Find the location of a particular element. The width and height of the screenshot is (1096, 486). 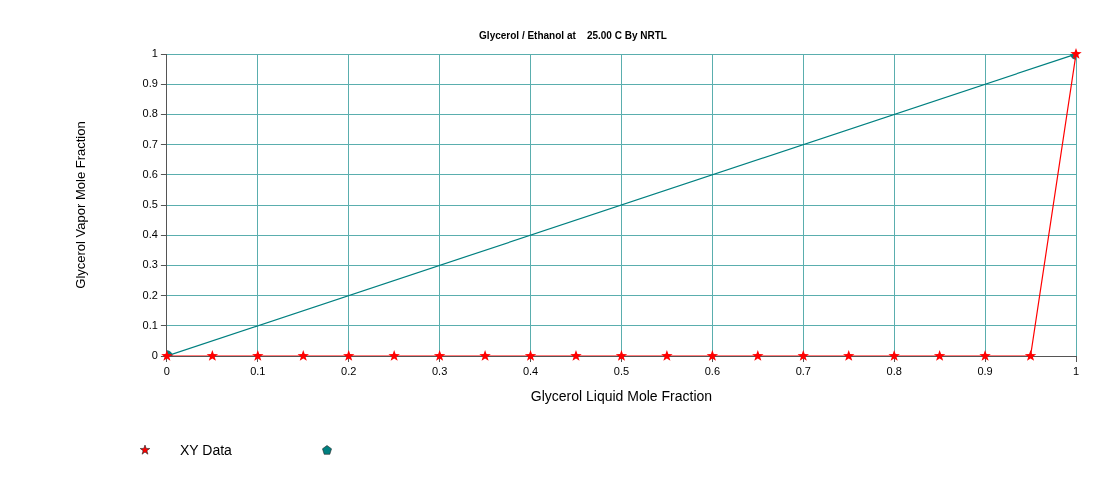

x-tick-label: 0.9 is located at coordinates (985, 370).